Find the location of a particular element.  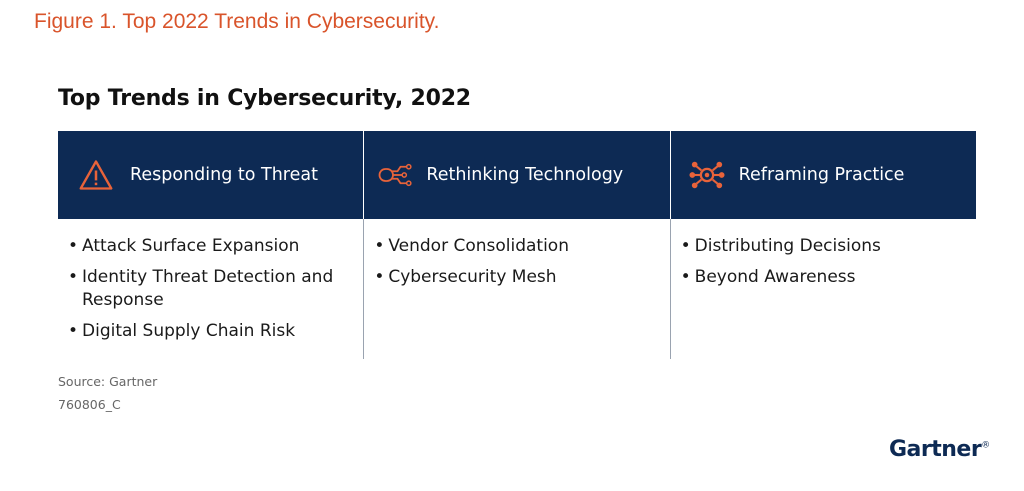

source-note: Source: Gartner is located at coordinates (108, 381).